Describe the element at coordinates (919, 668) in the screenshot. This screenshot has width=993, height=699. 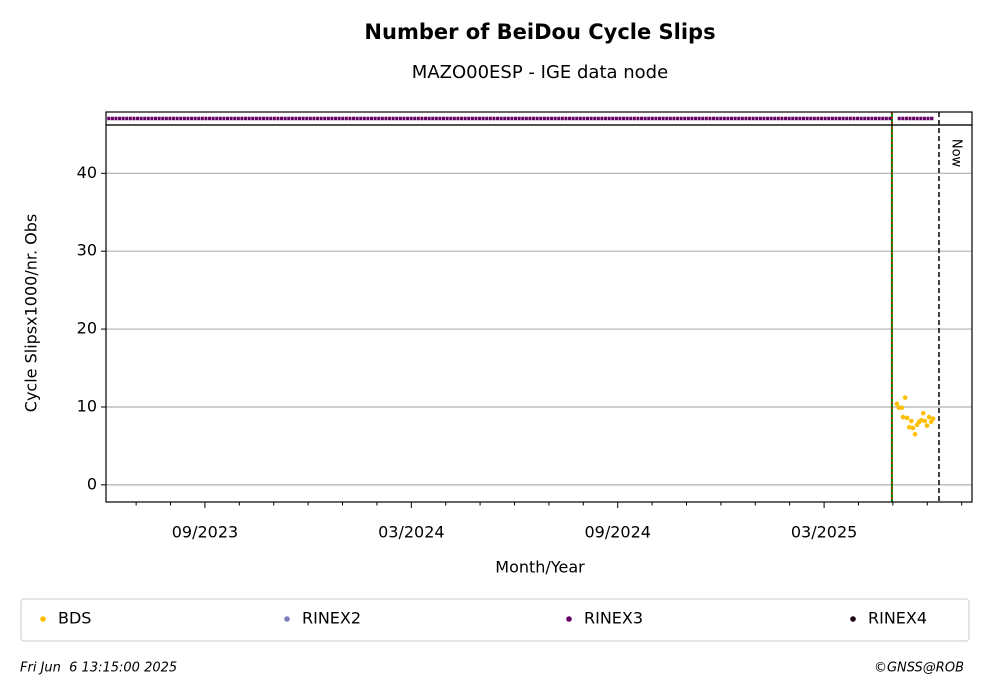
I see `footer-credit: ©GNSS@ROB` at that location.